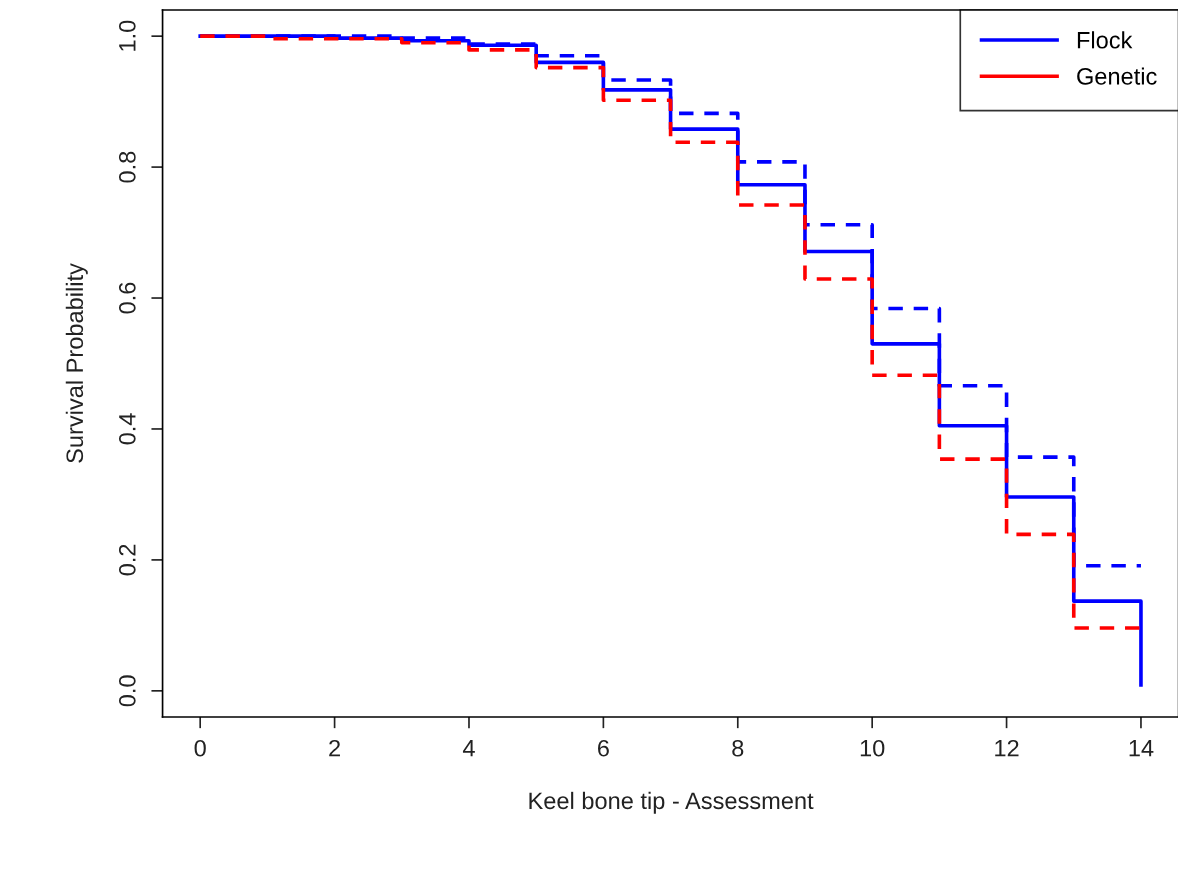 The width and height of the screenshot is (1178, 874). I want to click on y-tick-label: 0.2, so click(127, 560).